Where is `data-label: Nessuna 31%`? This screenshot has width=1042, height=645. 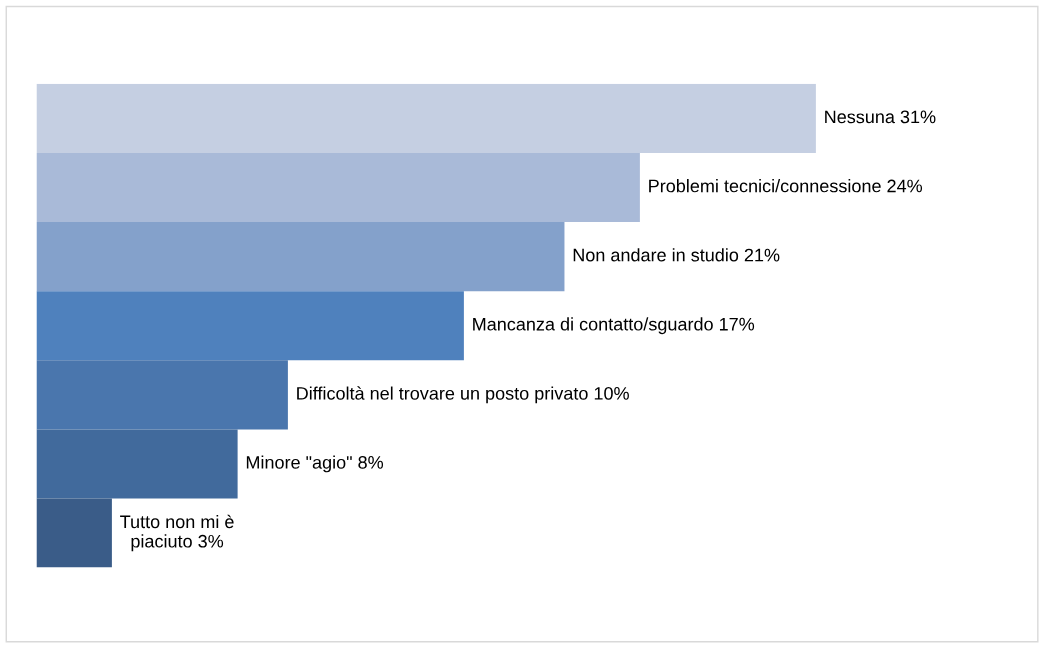 data-label: Nessuna 31% is located at coordinates (880, 117).